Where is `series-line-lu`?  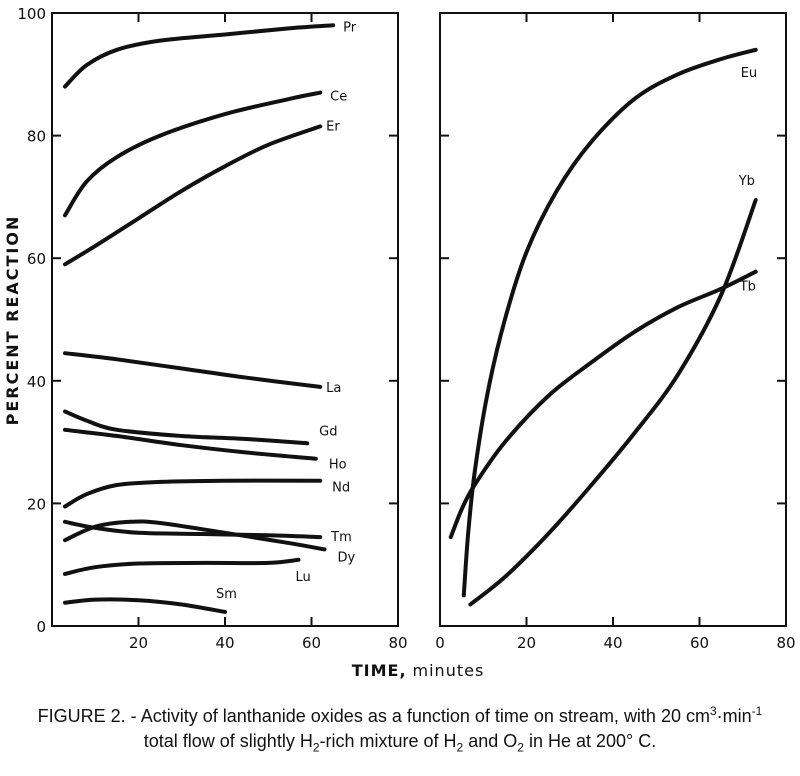 series-line-lu is located at coordinates (182, 566).